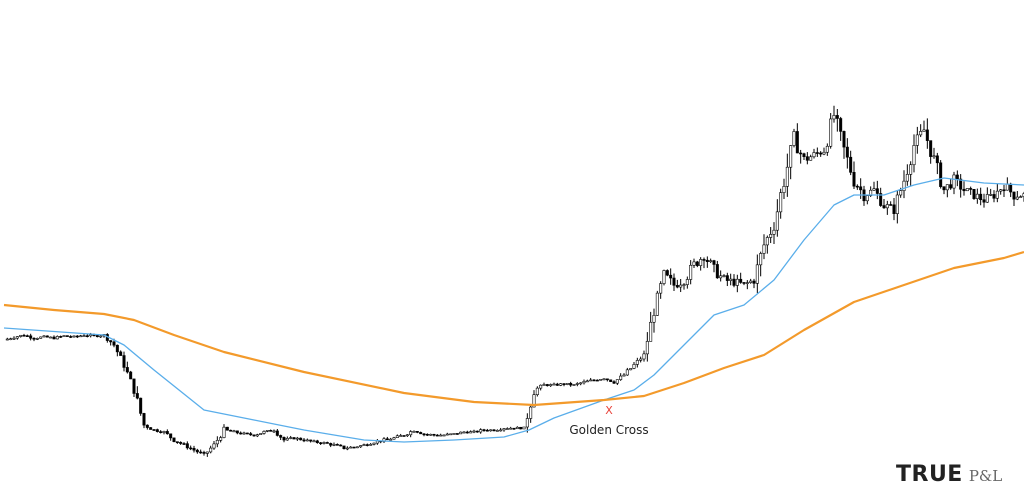 The height and width of the screenshot is (504, 1024). I want to click on golden-cross-marker: X, so click(609, 410).